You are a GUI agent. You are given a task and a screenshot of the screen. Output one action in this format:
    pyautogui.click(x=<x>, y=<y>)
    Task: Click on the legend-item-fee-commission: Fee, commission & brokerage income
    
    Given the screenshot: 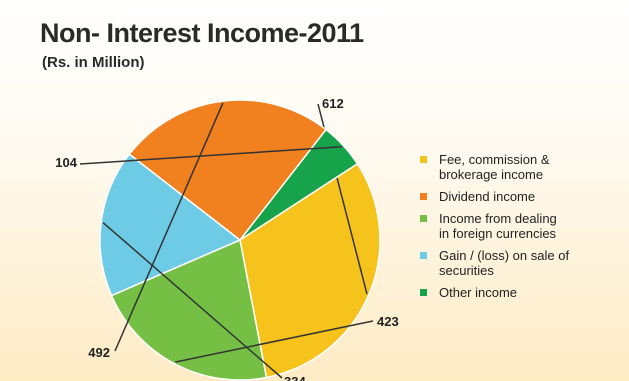 What is the action you would take?
    pyautogui.click(x=518, y=167)
    